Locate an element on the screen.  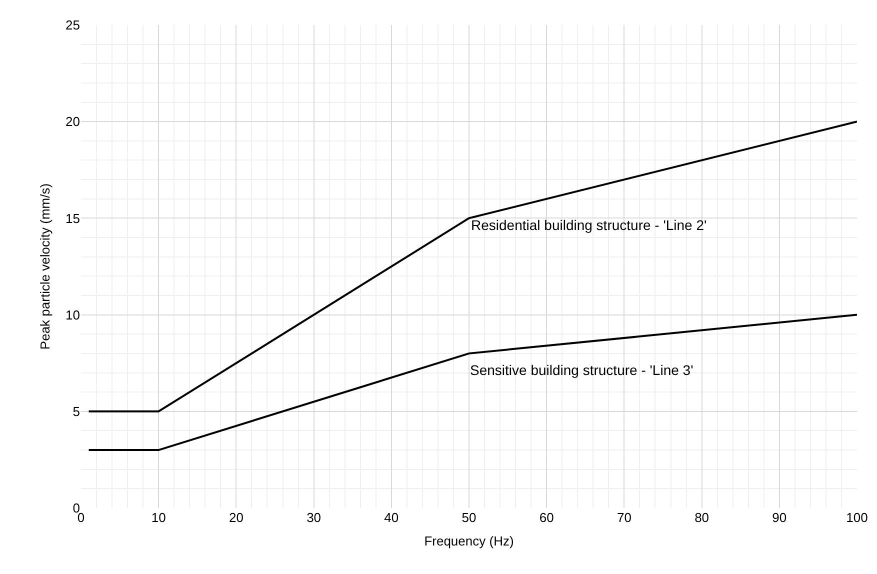
y-tick-label: 5 is located at coordinates (76, 411).